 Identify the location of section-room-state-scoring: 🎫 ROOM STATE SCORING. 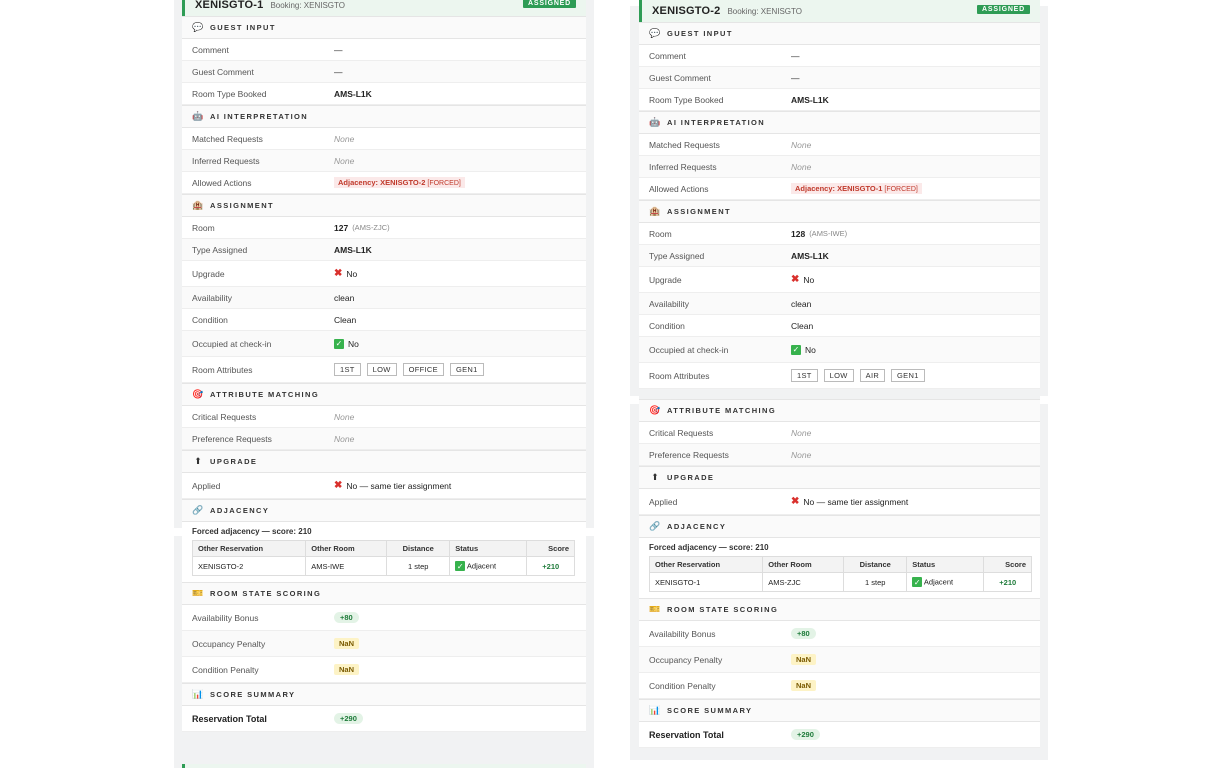
(839, 609).